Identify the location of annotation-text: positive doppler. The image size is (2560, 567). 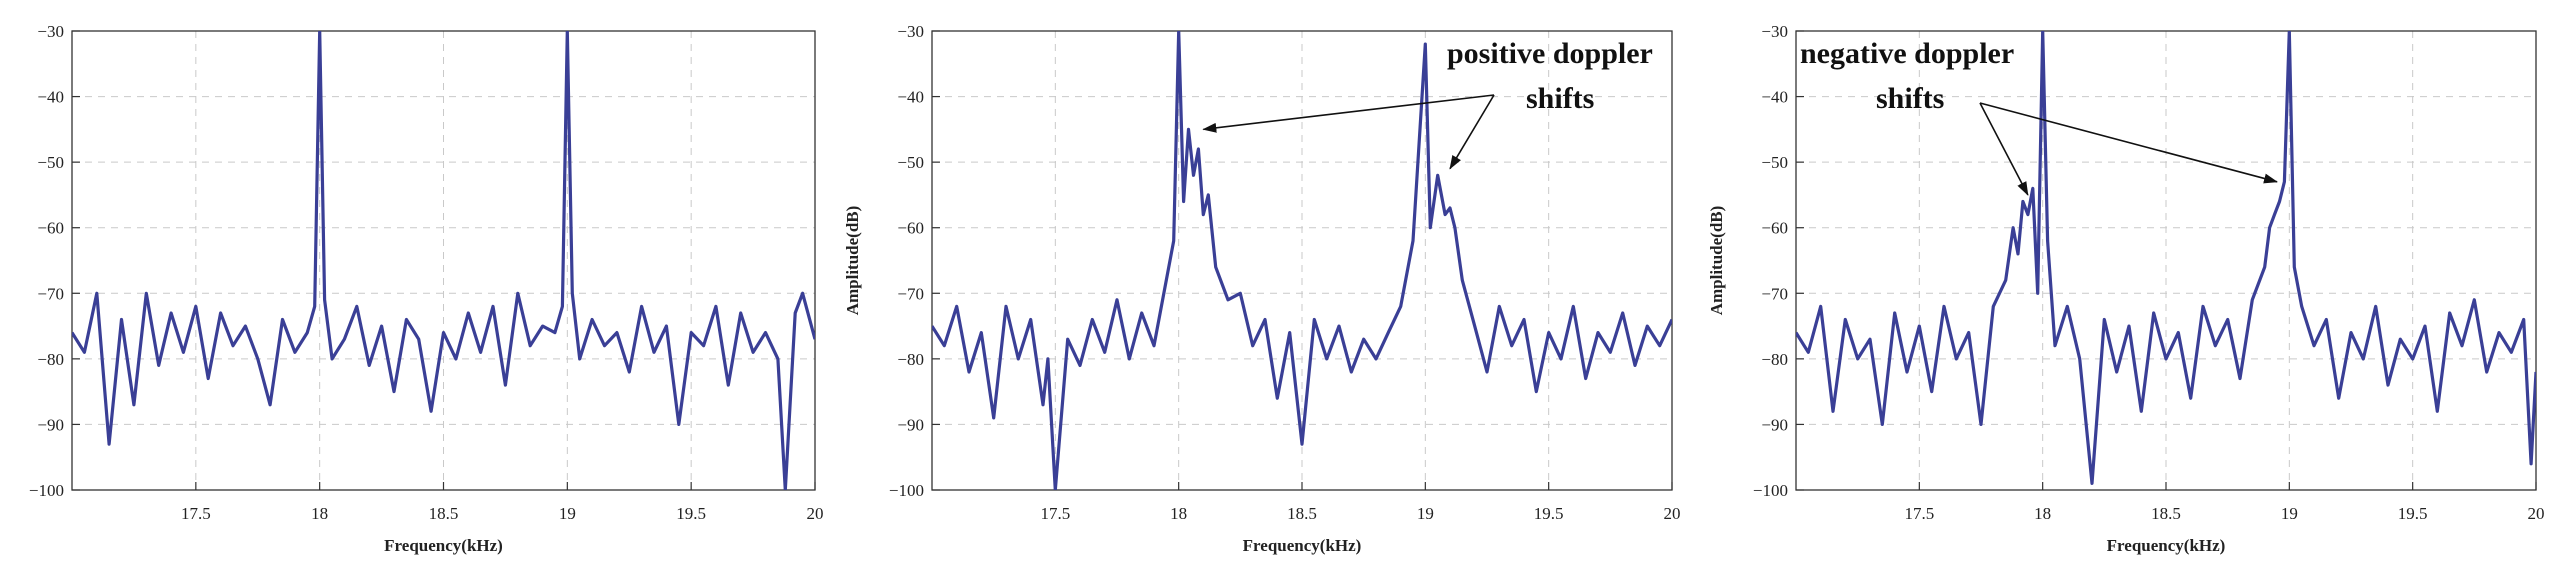
(1550, 53).